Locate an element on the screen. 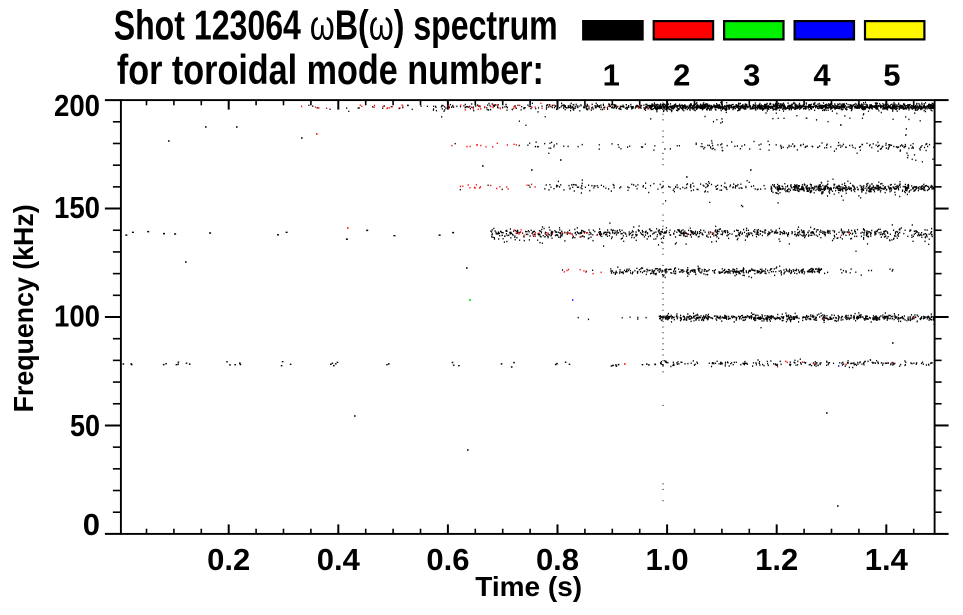 The height and width of the screenshot is (615, 963). svg-text: 100 is located at coordinates (77, 316).